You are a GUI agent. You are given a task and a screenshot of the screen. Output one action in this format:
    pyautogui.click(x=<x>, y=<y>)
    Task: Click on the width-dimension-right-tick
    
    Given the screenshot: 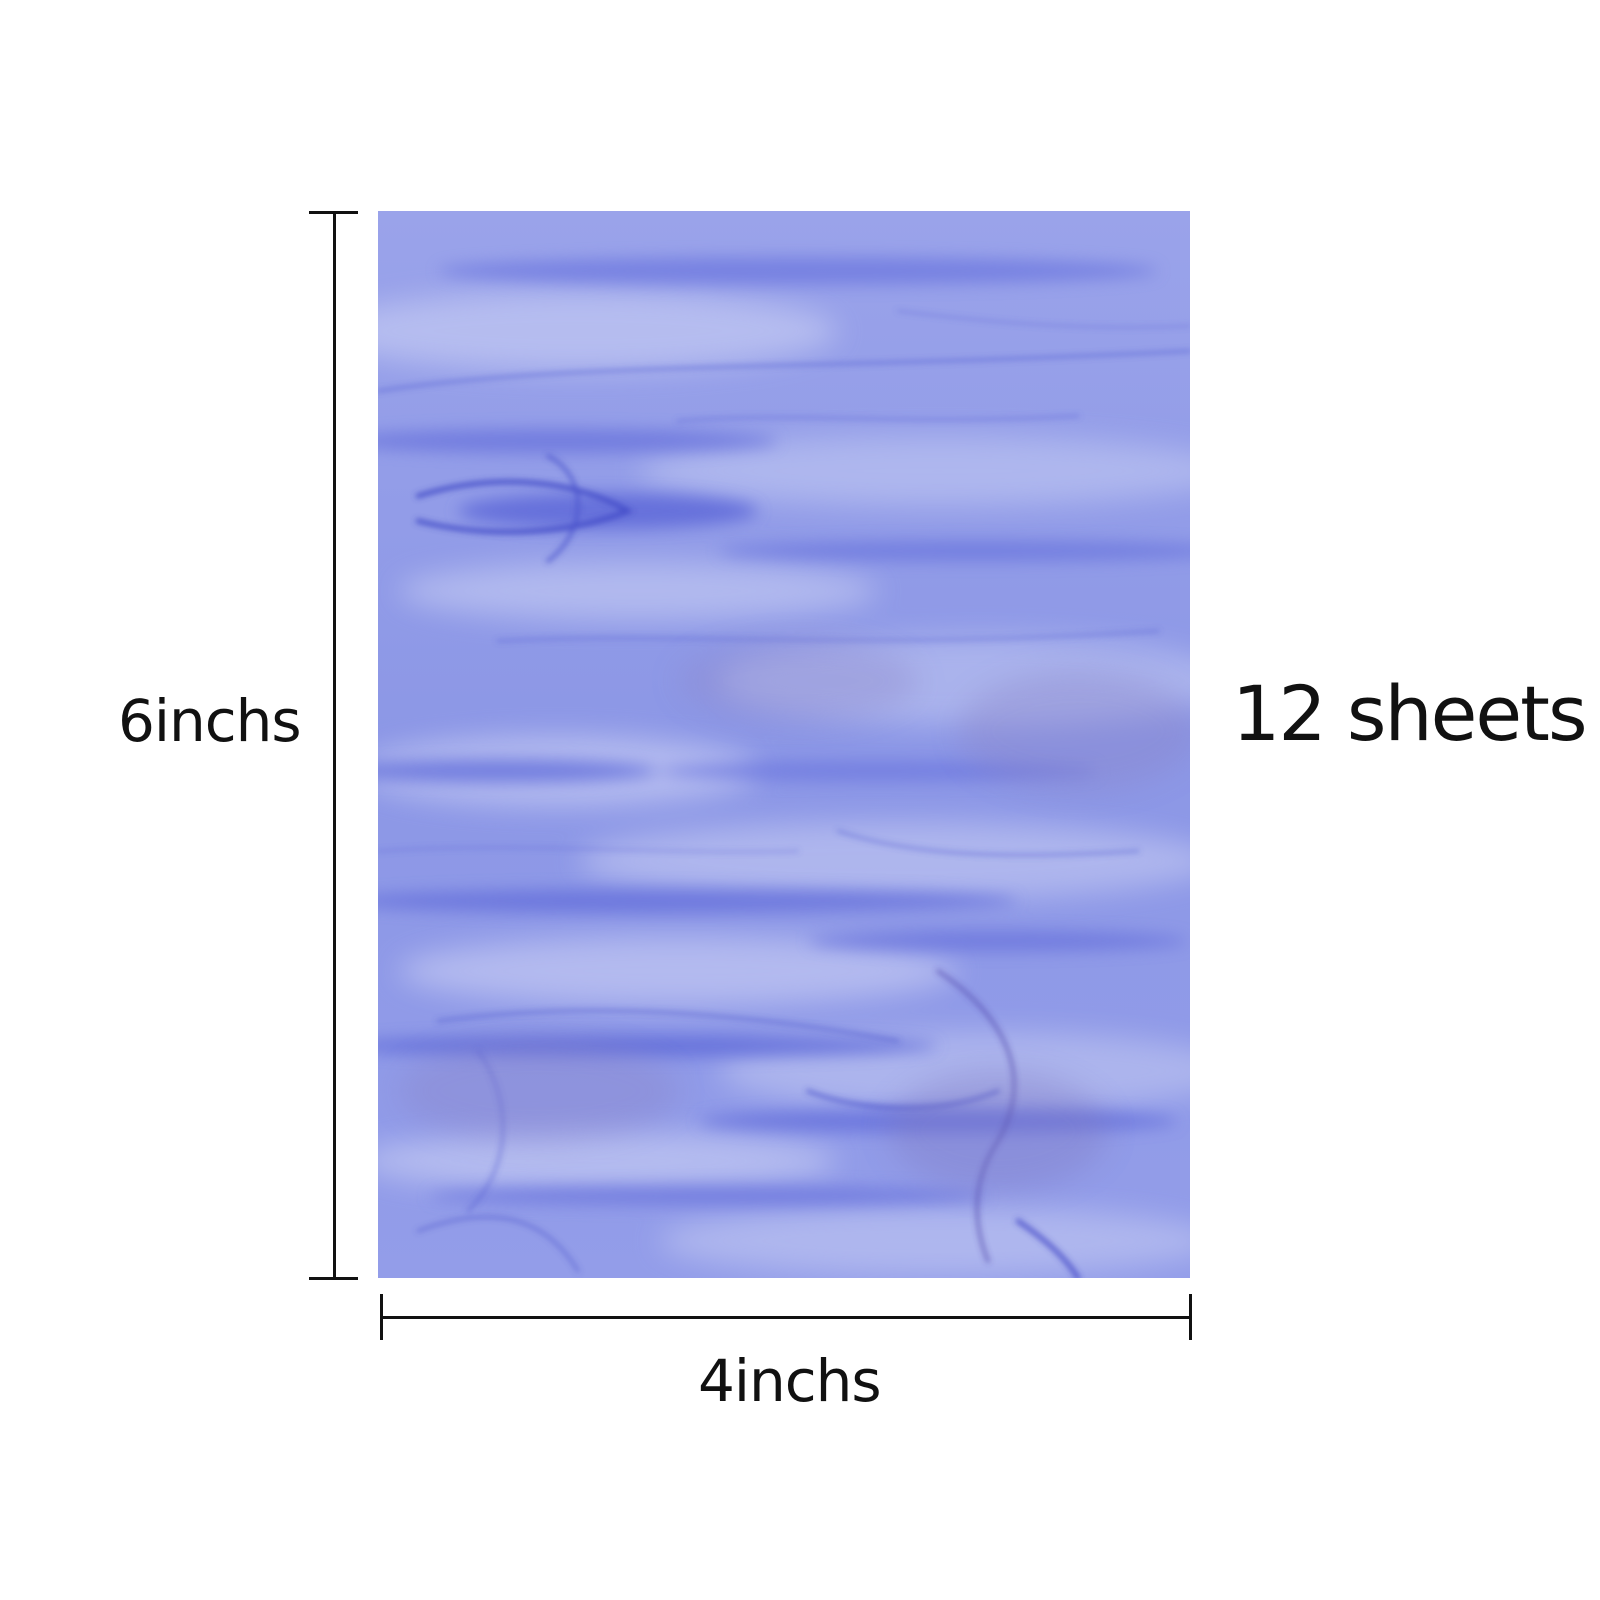 What is the action you would take?
    pyautogui.click(x=1190, y=1317)
    